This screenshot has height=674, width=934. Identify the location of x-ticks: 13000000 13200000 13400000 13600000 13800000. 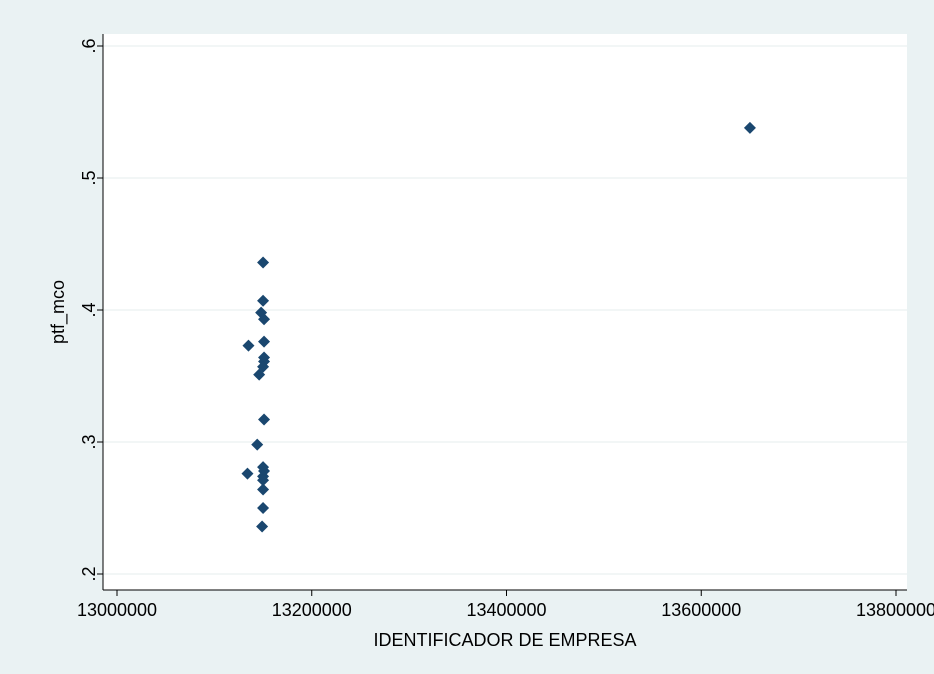
(505, 605).